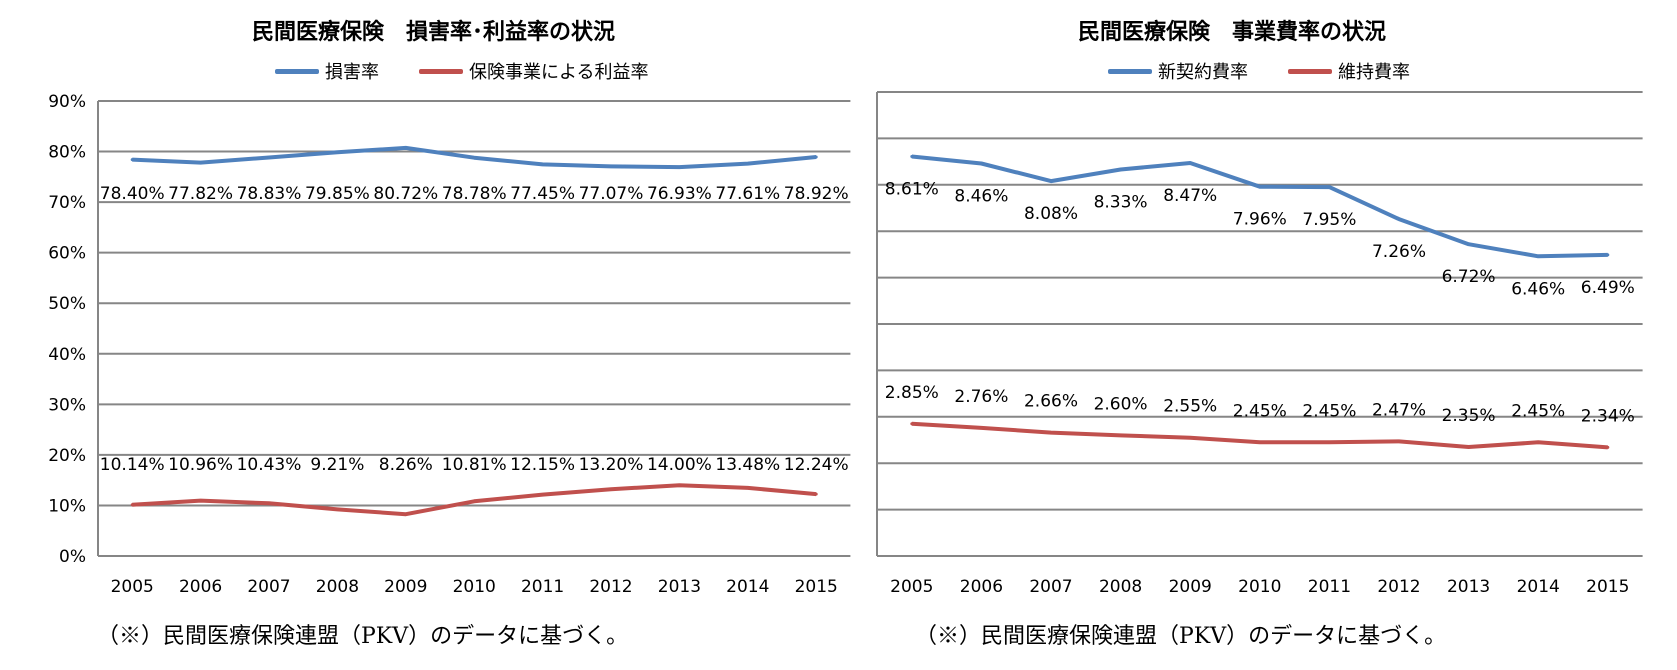  I want to click on y-tick-label: 10%, so click(67, 506).